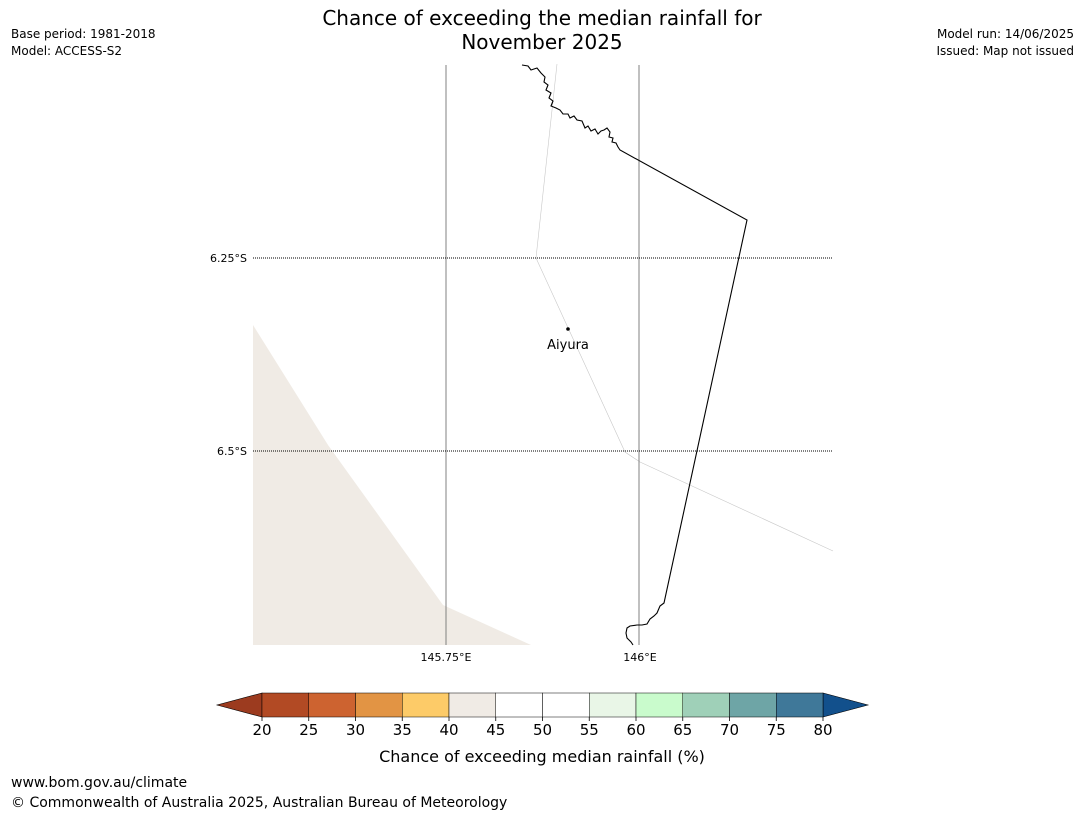  What do you see at coordinates (846, 705) in the screenshot?
I see `colorbar-over-arrow` at bounding box center [846, 705].